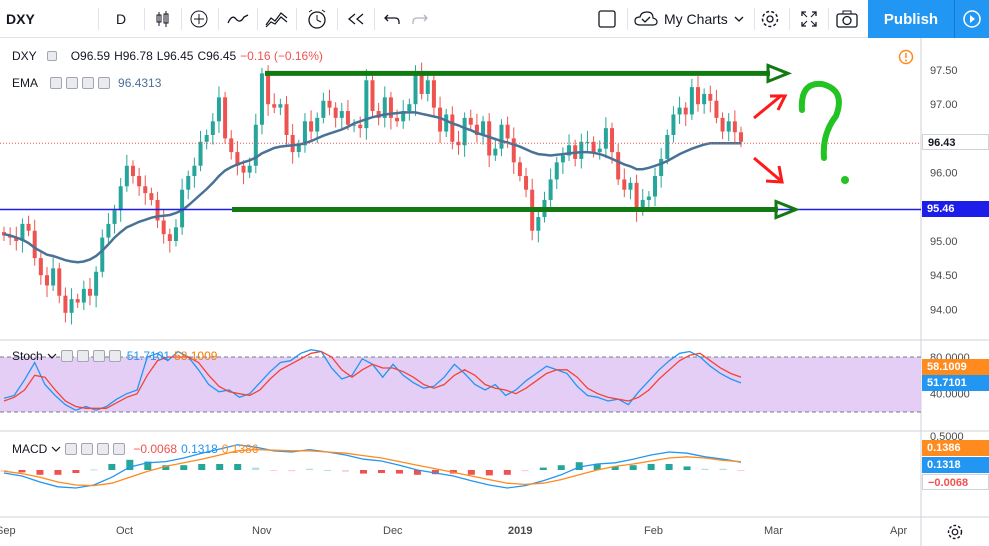  Describe the element at coordinates (944, 242) in the screenshot. I see `price-axis-label: 95.00` at that location.